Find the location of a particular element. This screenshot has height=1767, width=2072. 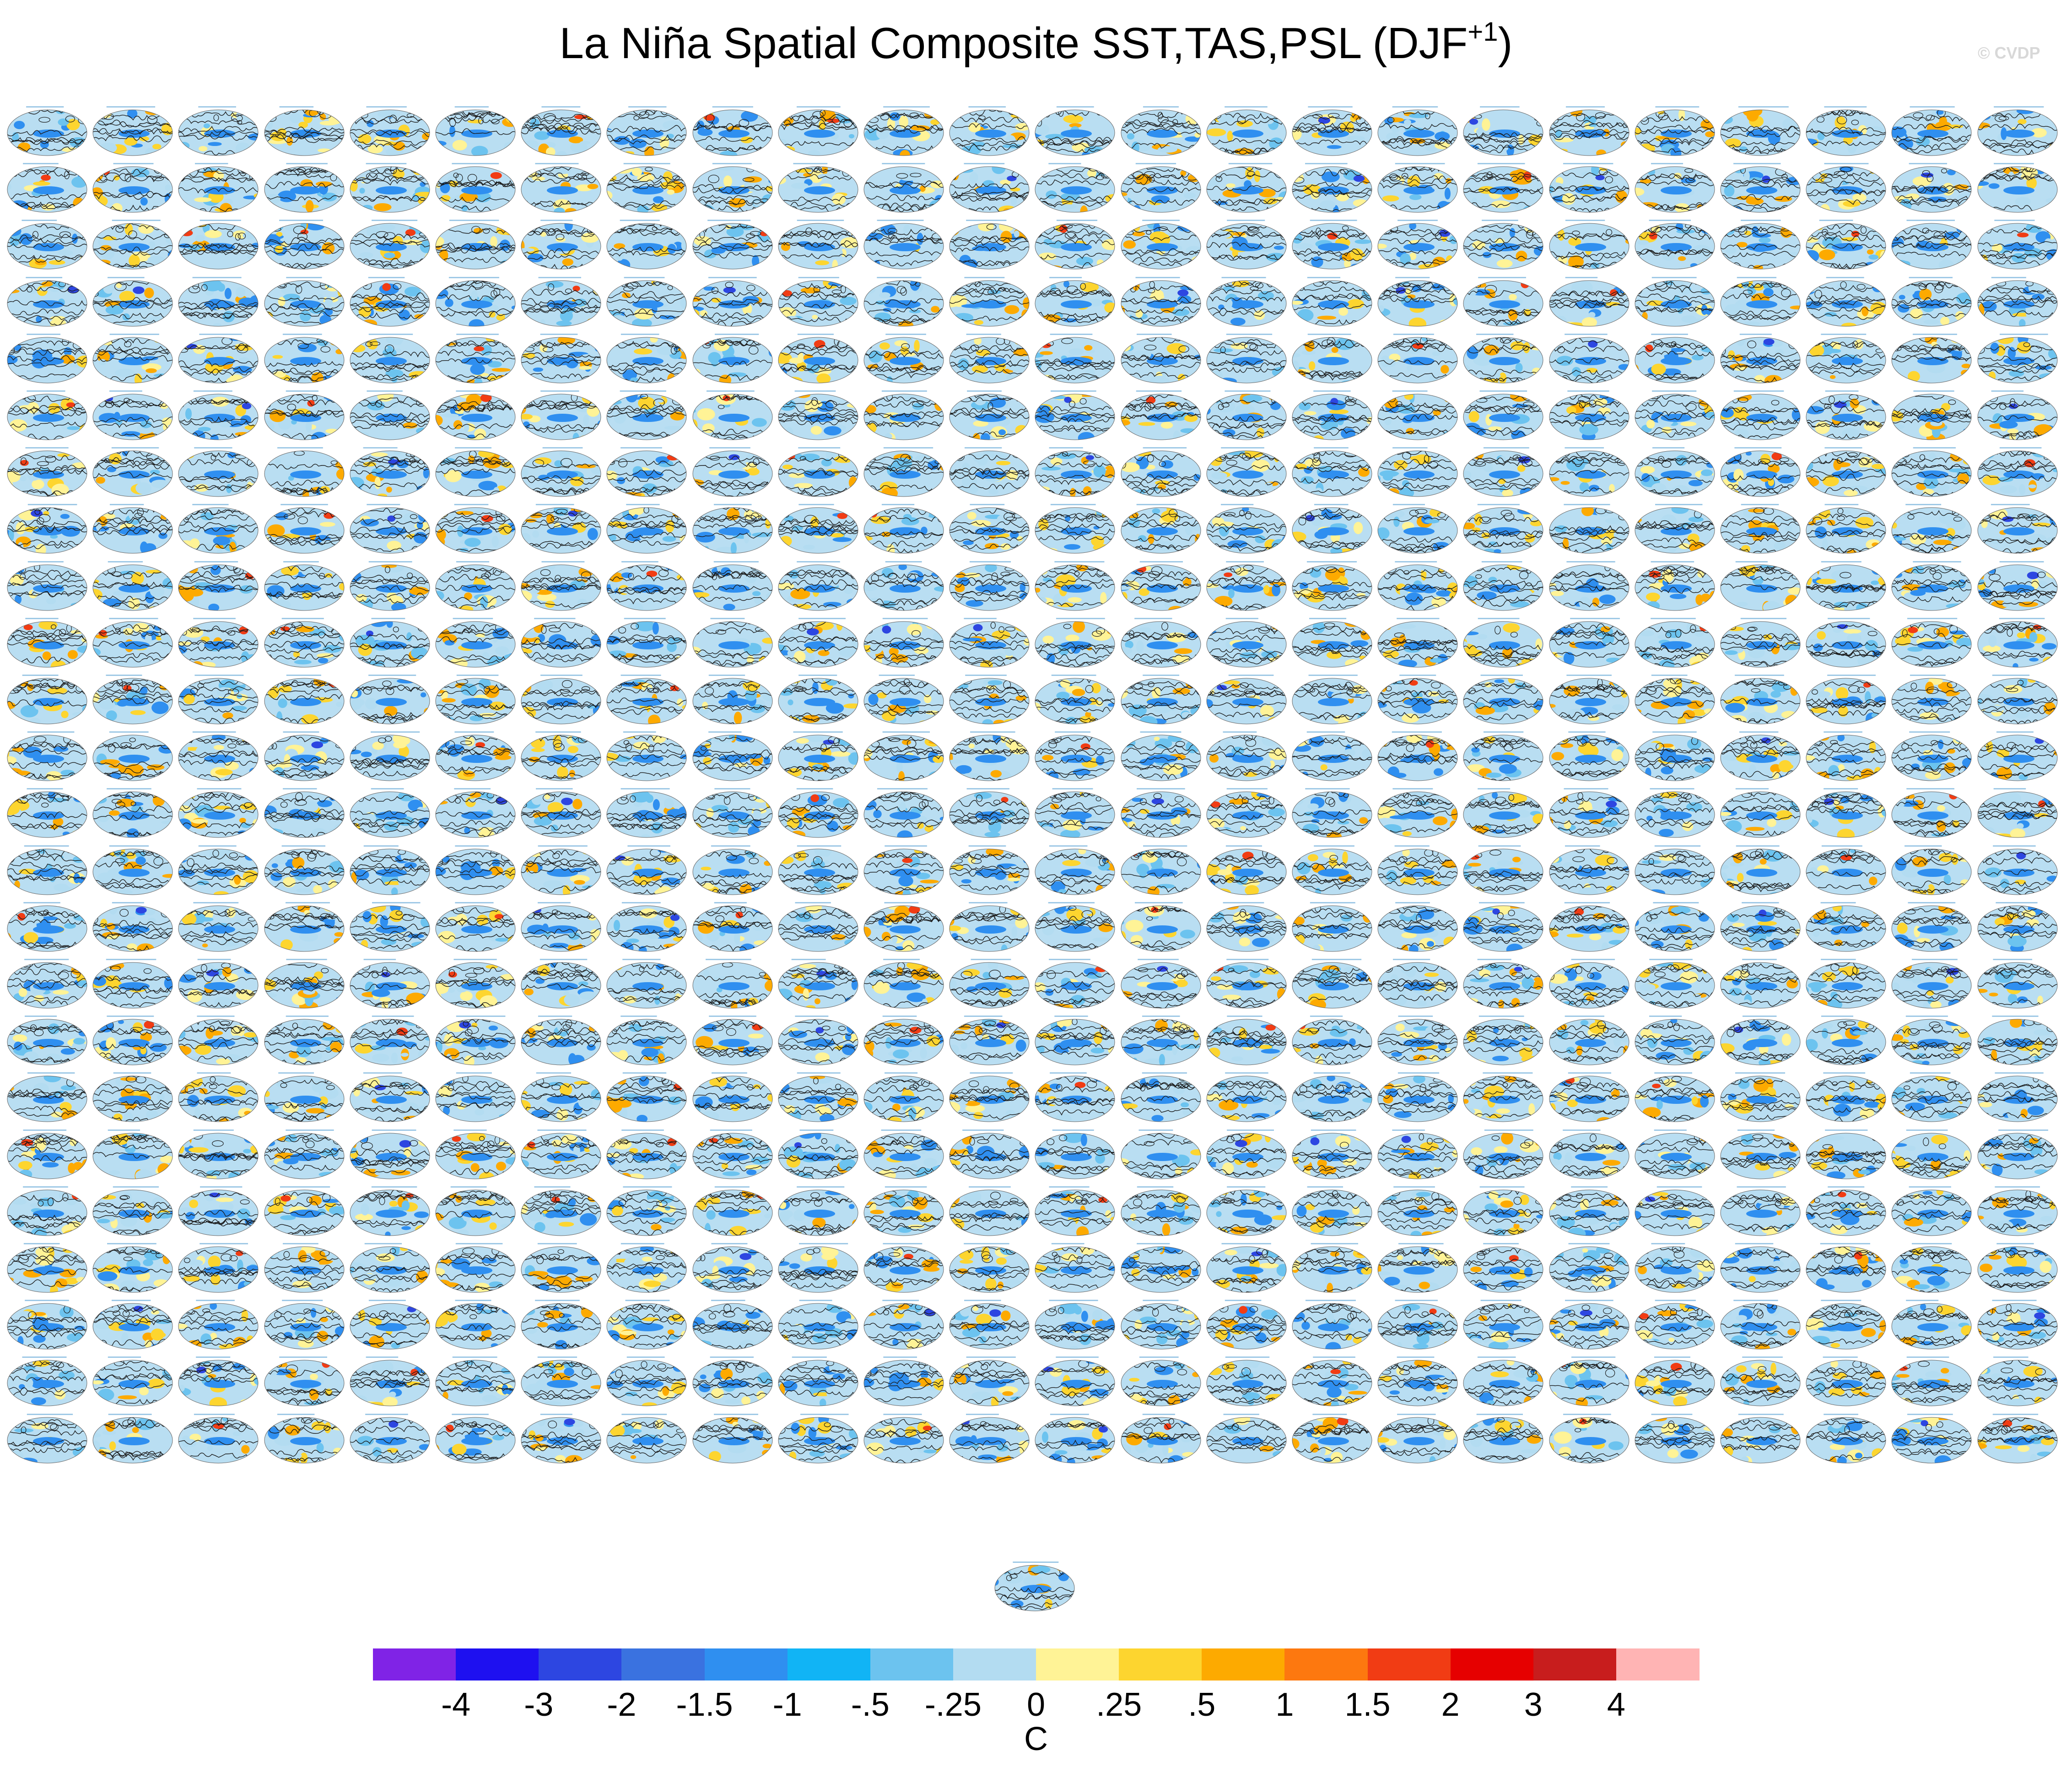

colorbar-tick-label: -3 is located at coordinates (538, 1704).